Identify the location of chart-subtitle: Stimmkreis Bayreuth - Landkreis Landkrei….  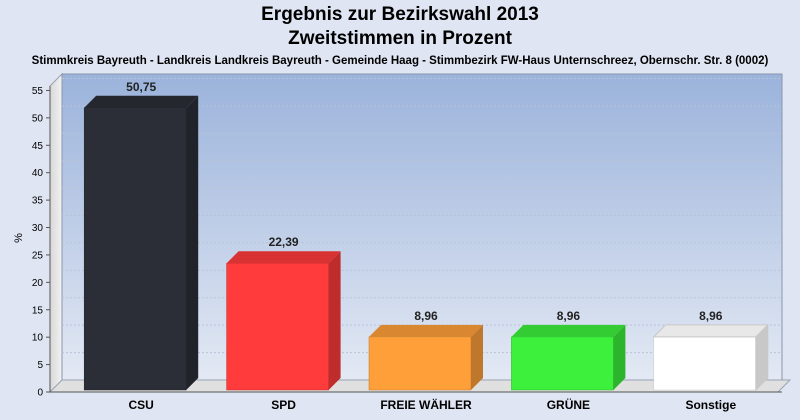
(400, 61).